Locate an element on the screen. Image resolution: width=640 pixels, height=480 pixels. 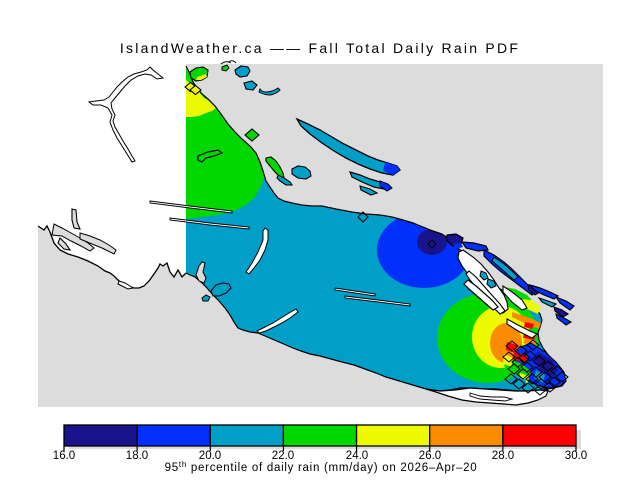
svg-text: 26.0 is located at coordinates (430, 456).